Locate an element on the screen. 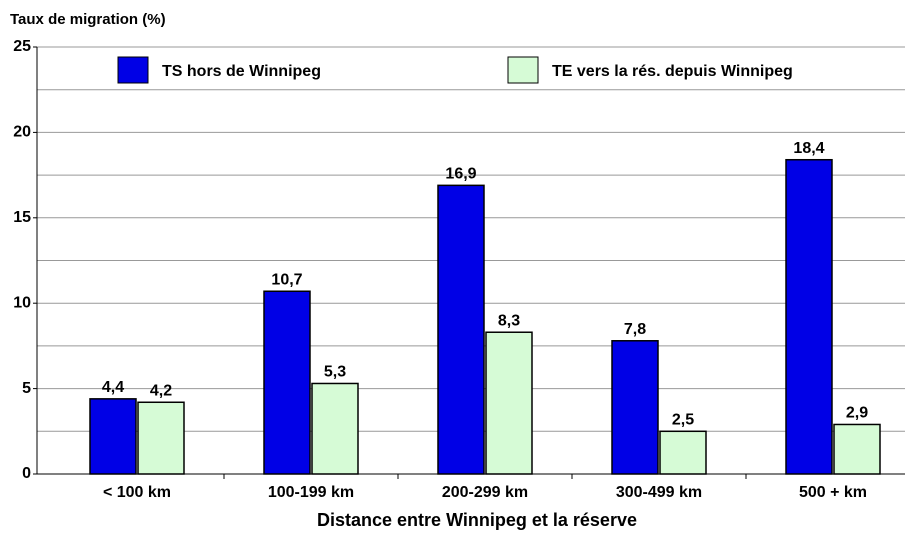 The image size is (909, 534). data-label: 5,3 is located at coordinates (335, 372).